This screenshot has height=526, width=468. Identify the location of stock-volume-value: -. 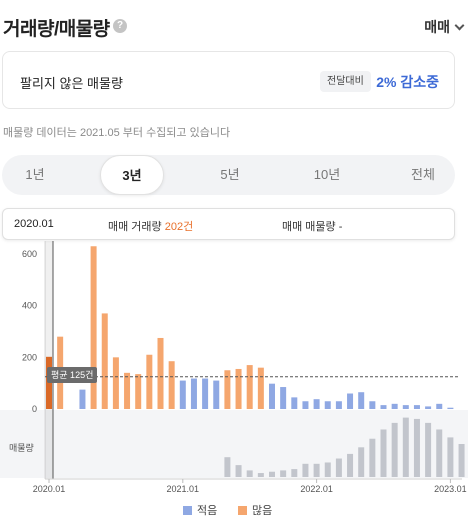
(340, 227).